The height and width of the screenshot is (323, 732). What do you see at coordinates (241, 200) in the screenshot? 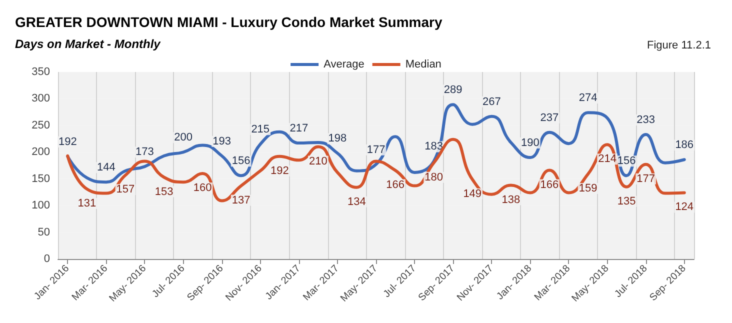
I see `data-label: 137` at bounding box center [241, 200].